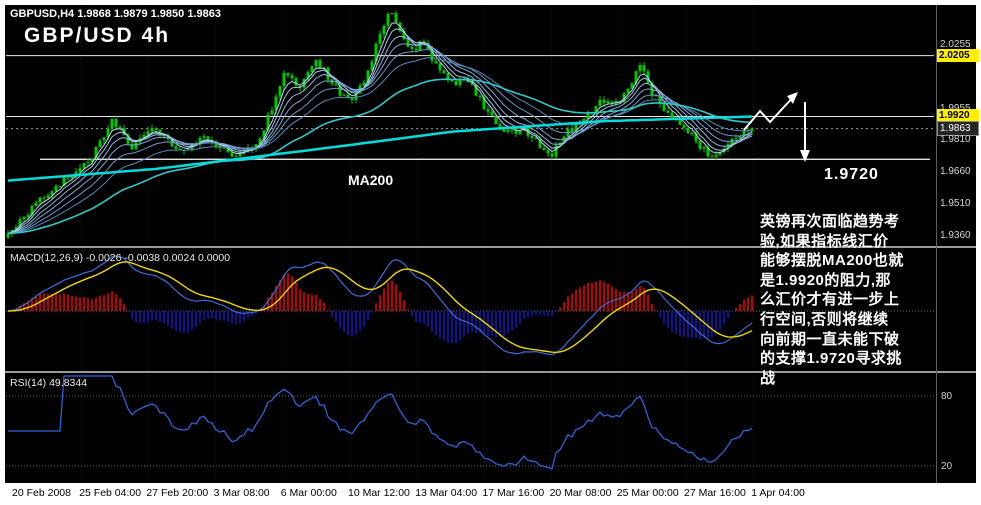  What do you see at coordinates (955, 172) in the screenshot?
I see `price-axis-label: 1.9660` at bounding box center [955, 172].